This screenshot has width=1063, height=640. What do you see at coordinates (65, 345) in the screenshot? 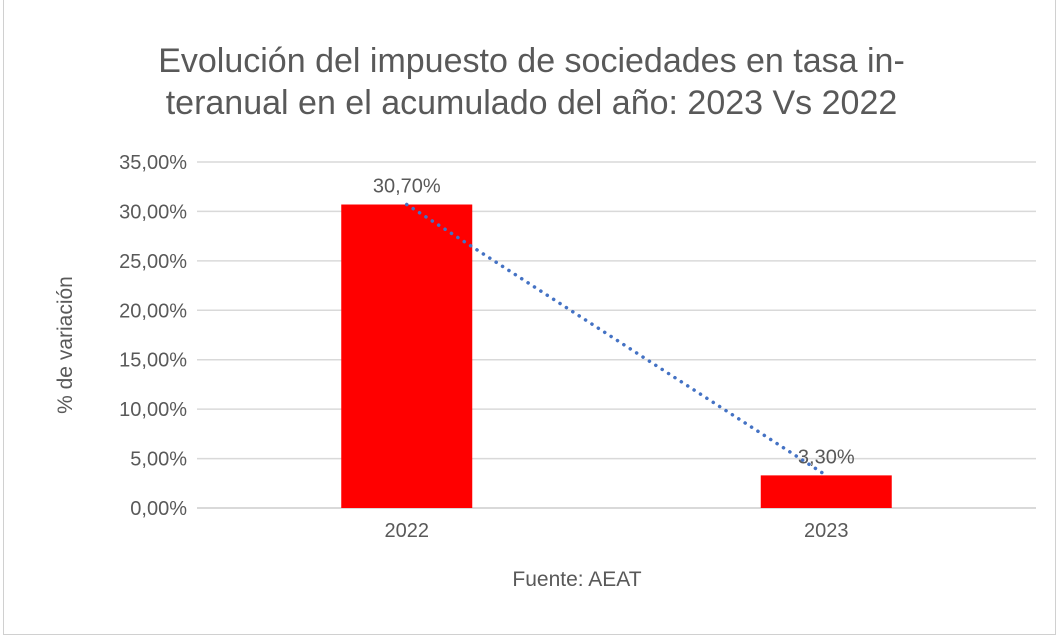
I see `y-axis-label: % de variación` at bounding box center [65, 345].